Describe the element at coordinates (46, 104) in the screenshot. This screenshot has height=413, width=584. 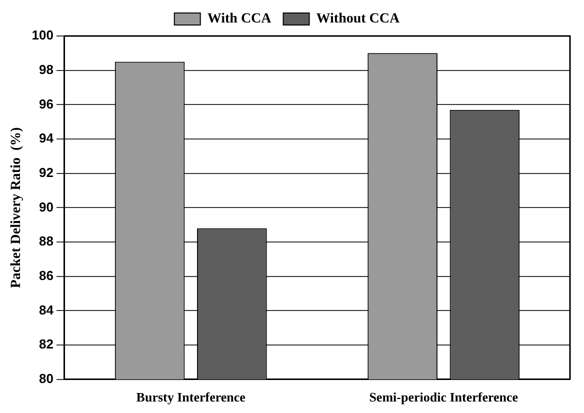
I see `y-tick-label: 96` at that location.